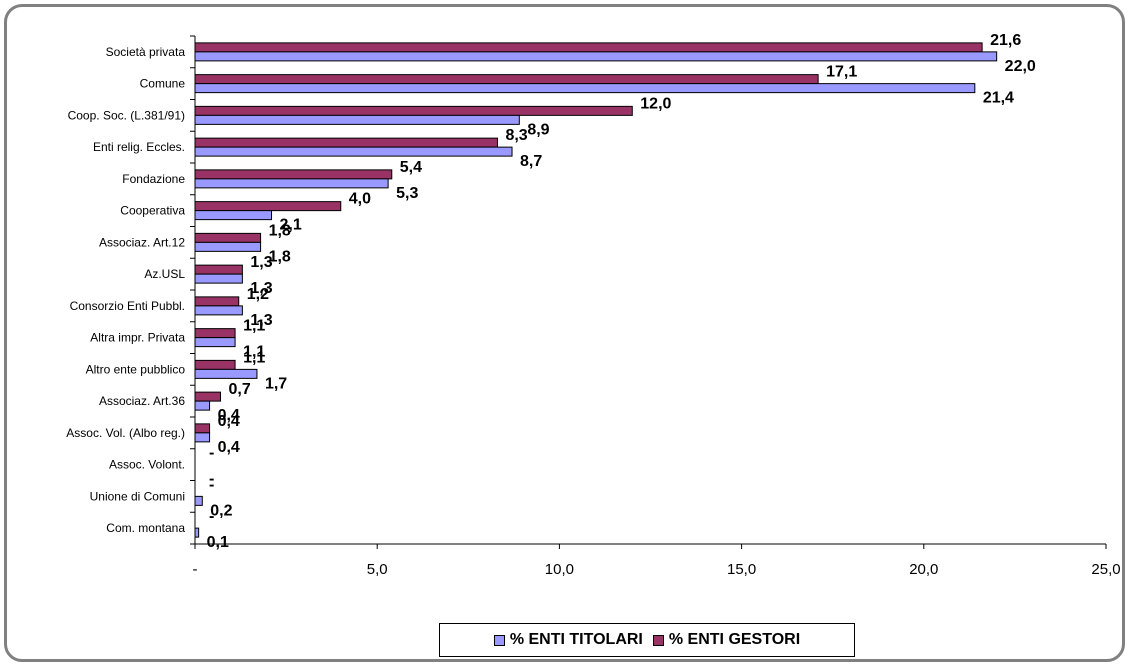 The image size is (1131, 668). I want to click on data-label-titolari-societ-privata: 22,0, so click(1020, 66).